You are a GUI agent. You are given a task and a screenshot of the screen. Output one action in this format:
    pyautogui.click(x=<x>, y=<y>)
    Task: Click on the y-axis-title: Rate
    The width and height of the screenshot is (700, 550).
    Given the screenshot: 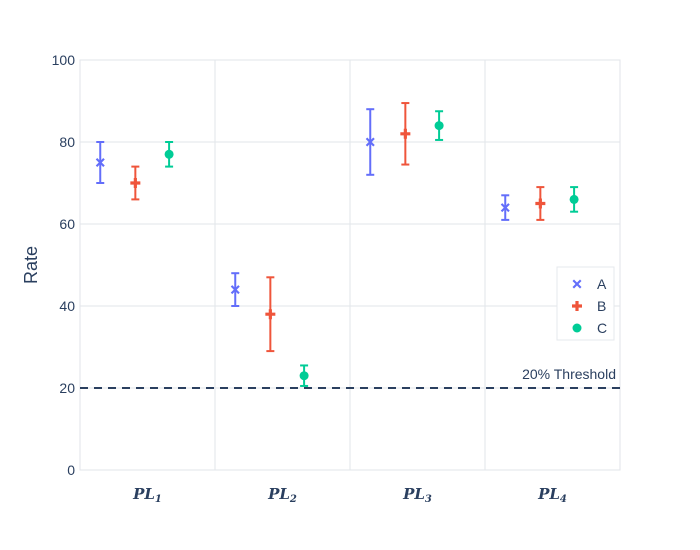 What is the action you would take?
    pyautogui.click(x=31, y=265)
    